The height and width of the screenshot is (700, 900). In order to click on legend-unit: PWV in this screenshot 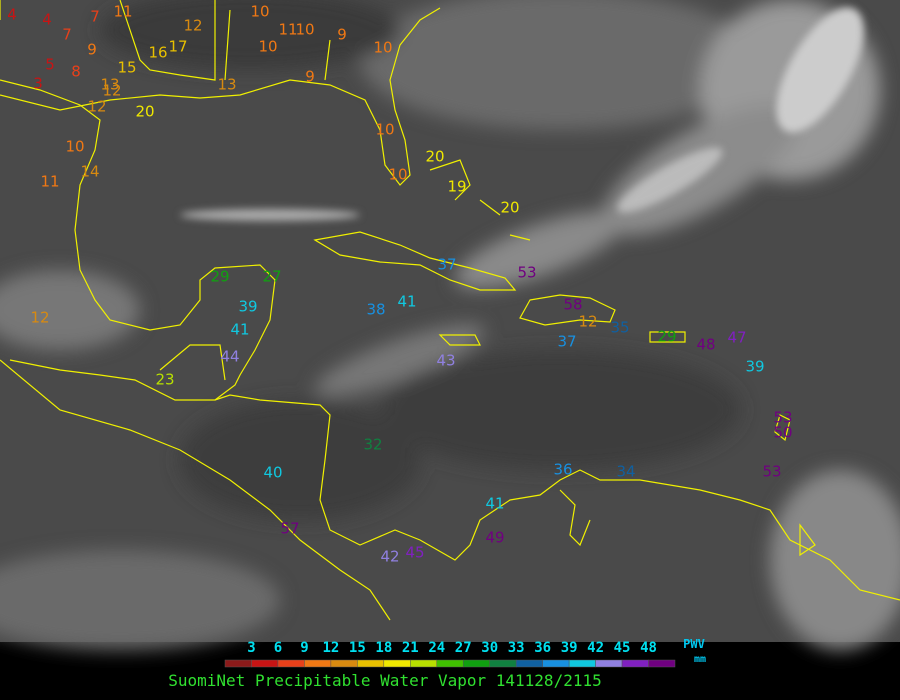, I will do `click(694, 644)`.